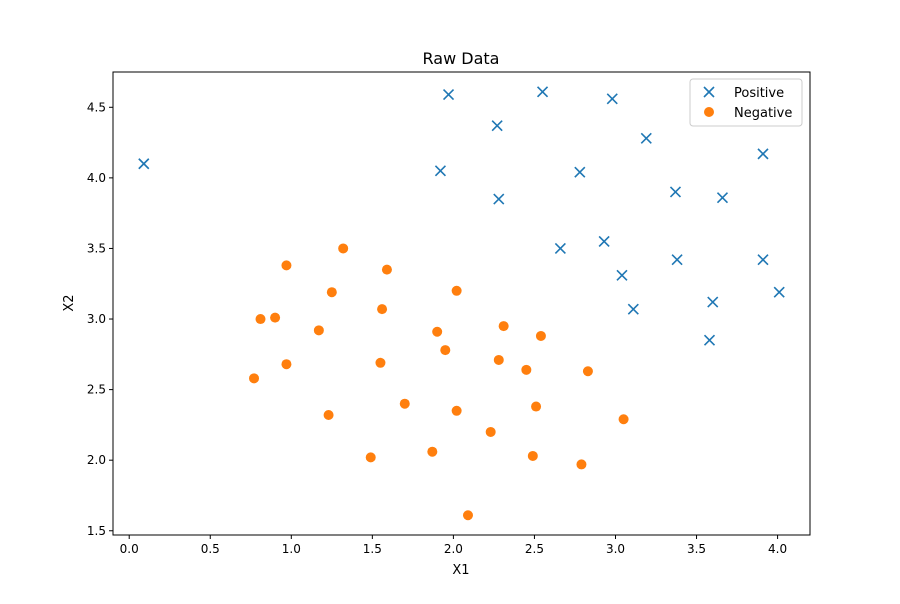 The width and height of the screenshot is (900, 604). What do you see at coordinates (763, 113) in the screenshot?
I see `legend-label: Negative` at bounding box center [763, 113].